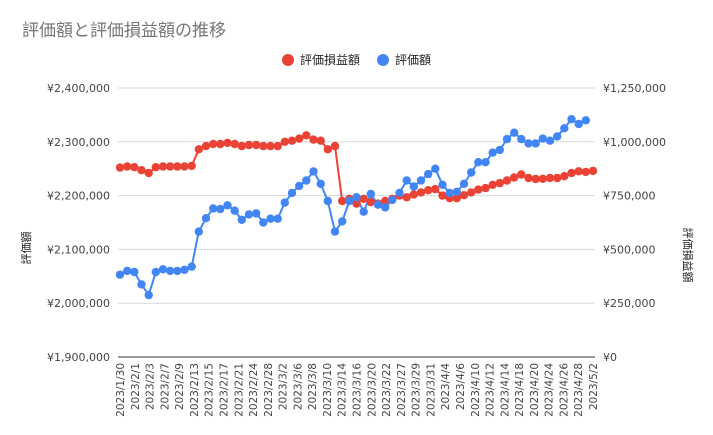  What do you see at coordinates (461, 386) in the screenshot?
I see `x-tick-label: 2023/4/6` at bounding box center [461, 386].